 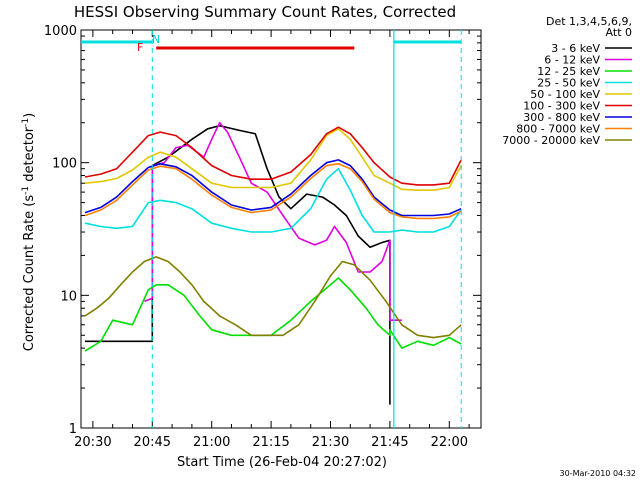 I want to click on y-axis-label: Corrected Count Rate (s-1 detector-1), so click(x=29, y=232).